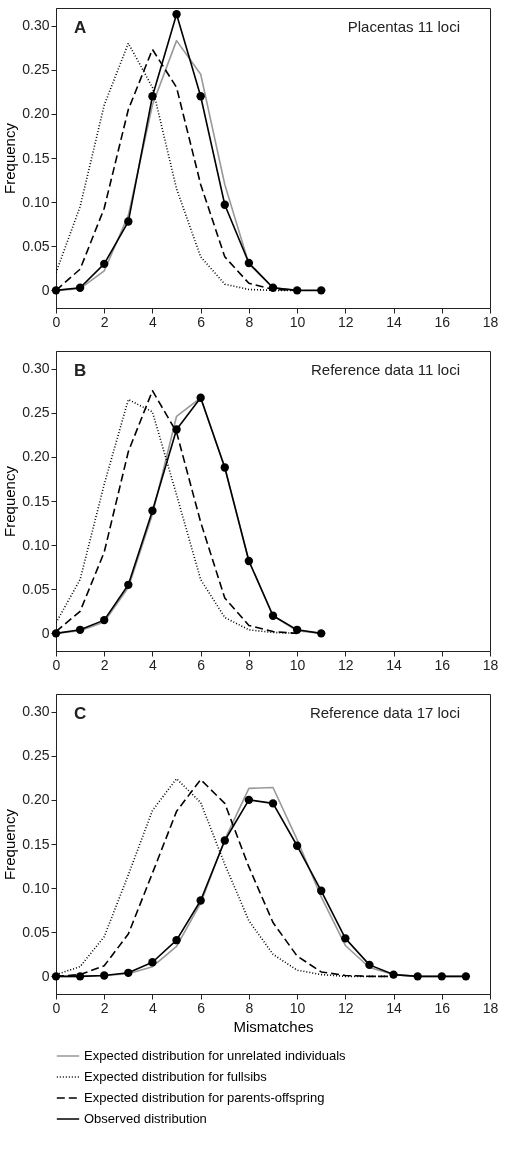 The image size is (524, 1166). What do you see at coordinates (273, 1026) in the screenshot?
I see `x-axis-title: Mismatches` at bounding box center [273, 1026].